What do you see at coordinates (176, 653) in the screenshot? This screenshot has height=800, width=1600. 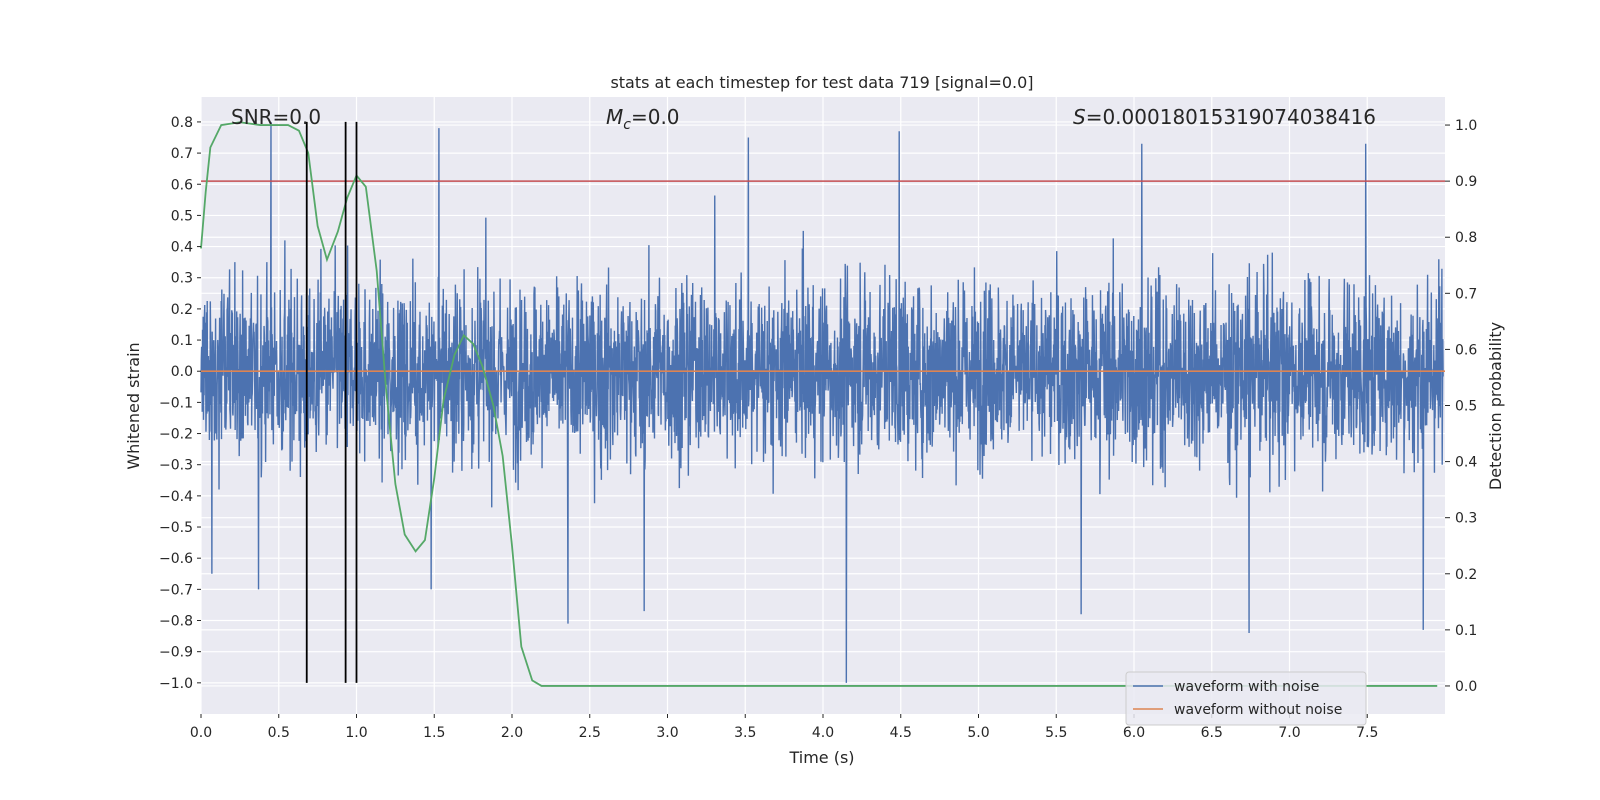 I see `y-tick-label: −0.9` at bounding box center [176, 653].